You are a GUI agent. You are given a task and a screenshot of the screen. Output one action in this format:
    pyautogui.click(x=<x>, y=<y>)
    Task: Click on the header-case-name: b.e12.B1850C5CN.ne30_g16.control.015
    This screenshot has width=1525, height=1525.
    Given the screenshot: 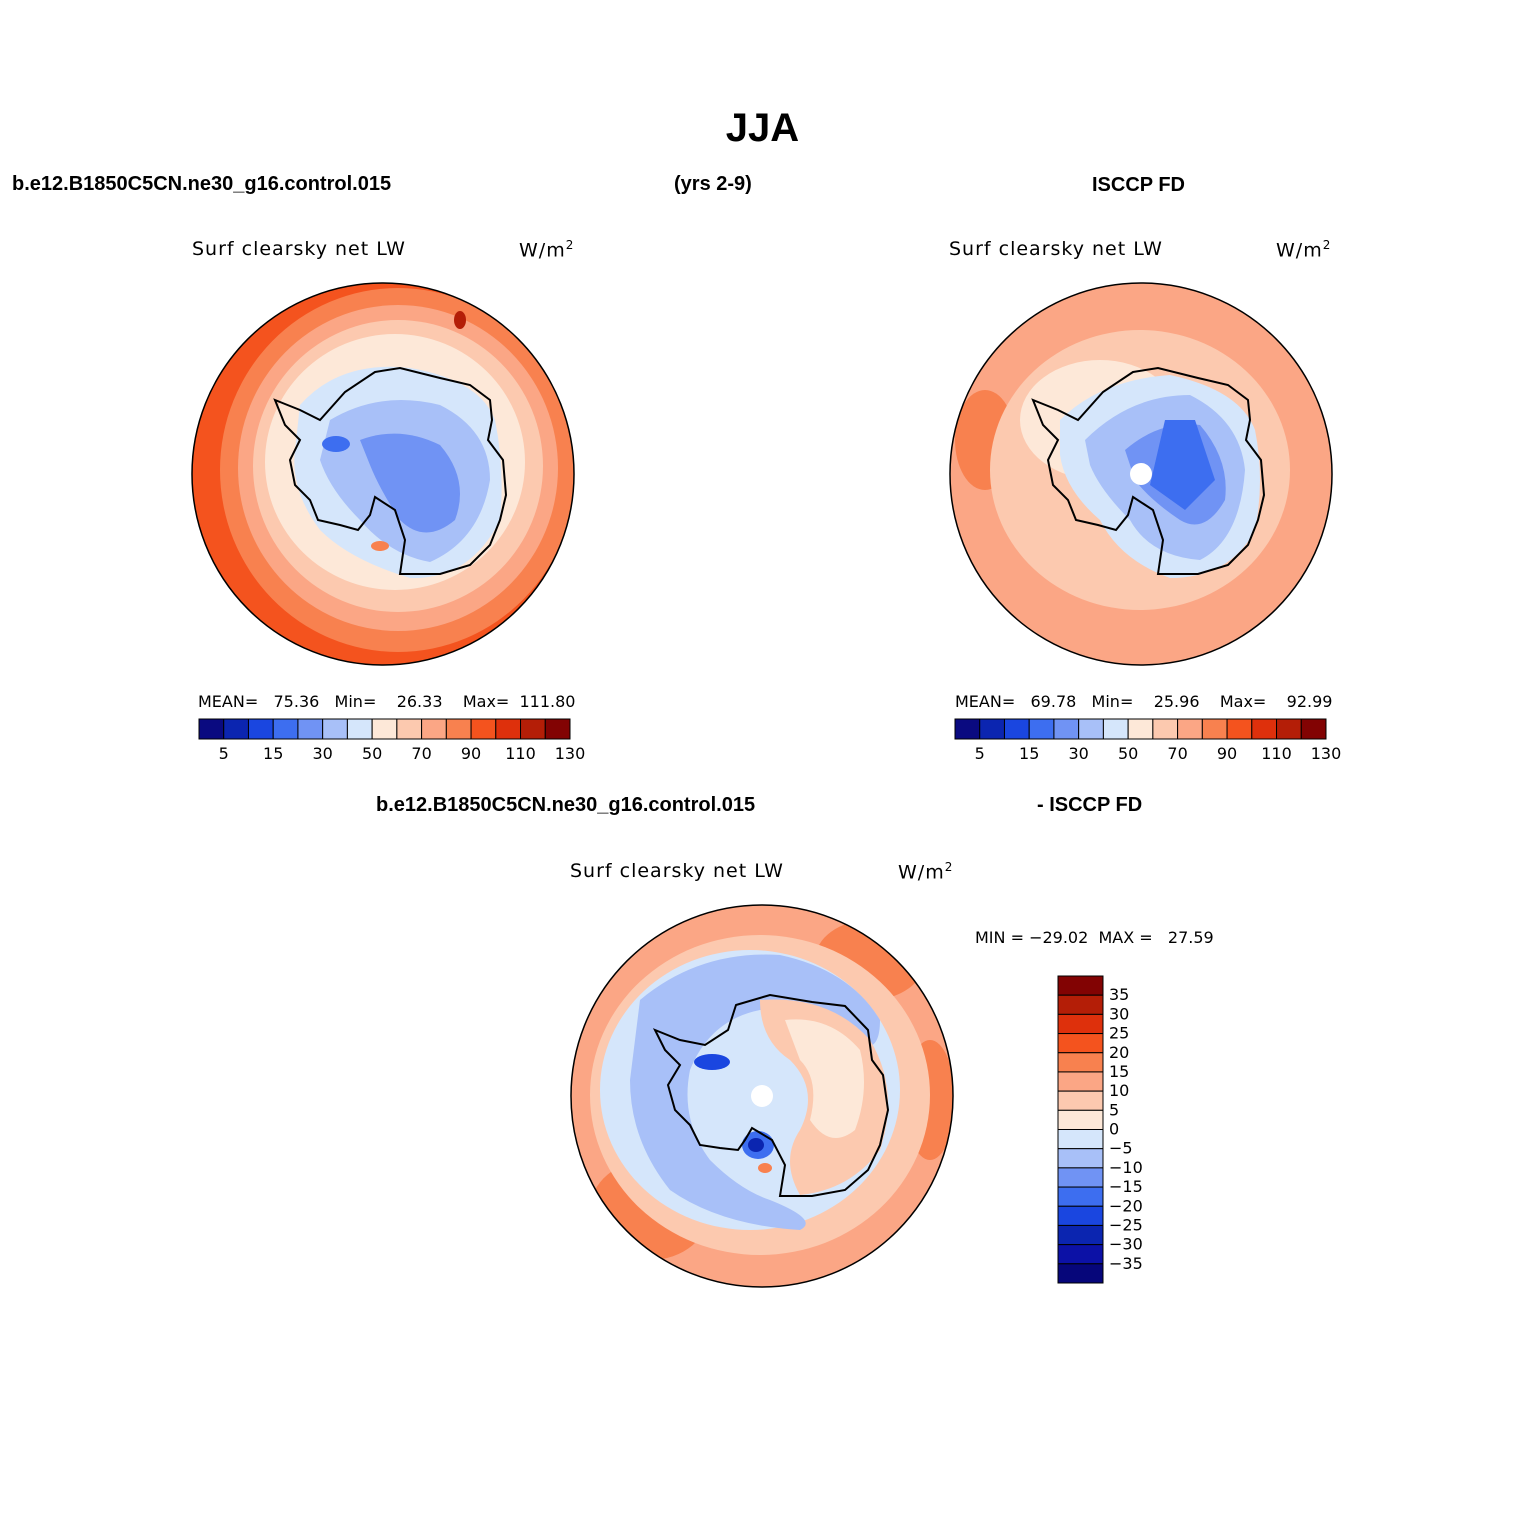 What is the action you would take?
    pyautogui.click(x=202, y=184)
    